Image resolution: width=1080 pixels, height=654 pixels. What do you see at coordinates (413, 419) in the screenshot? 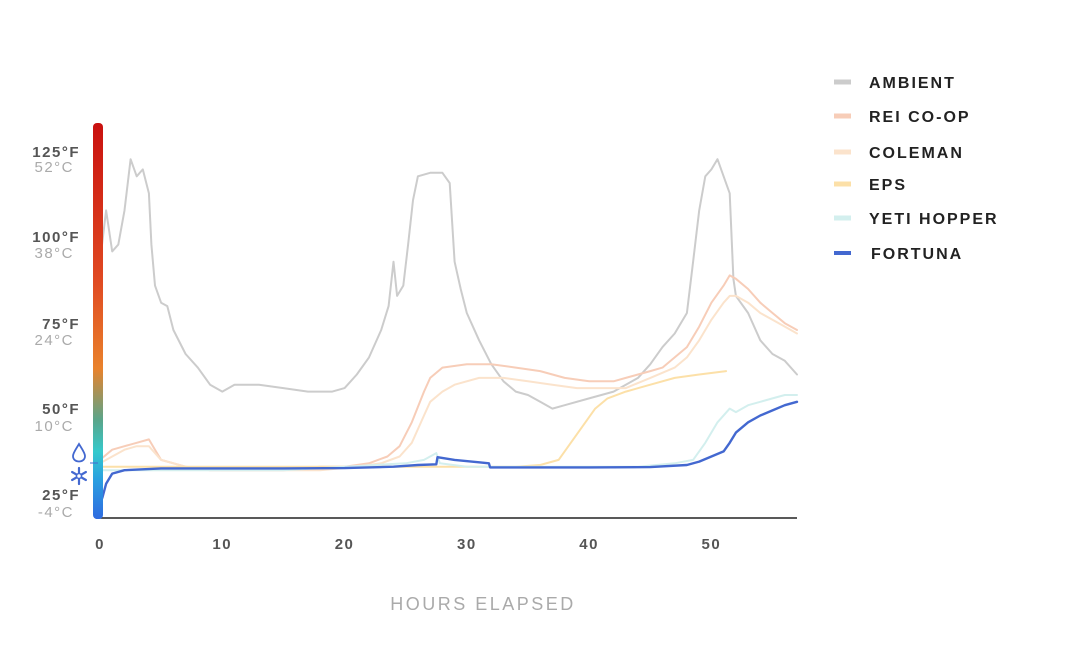
I see `series-line-eps` at bounding box center [413, 419].